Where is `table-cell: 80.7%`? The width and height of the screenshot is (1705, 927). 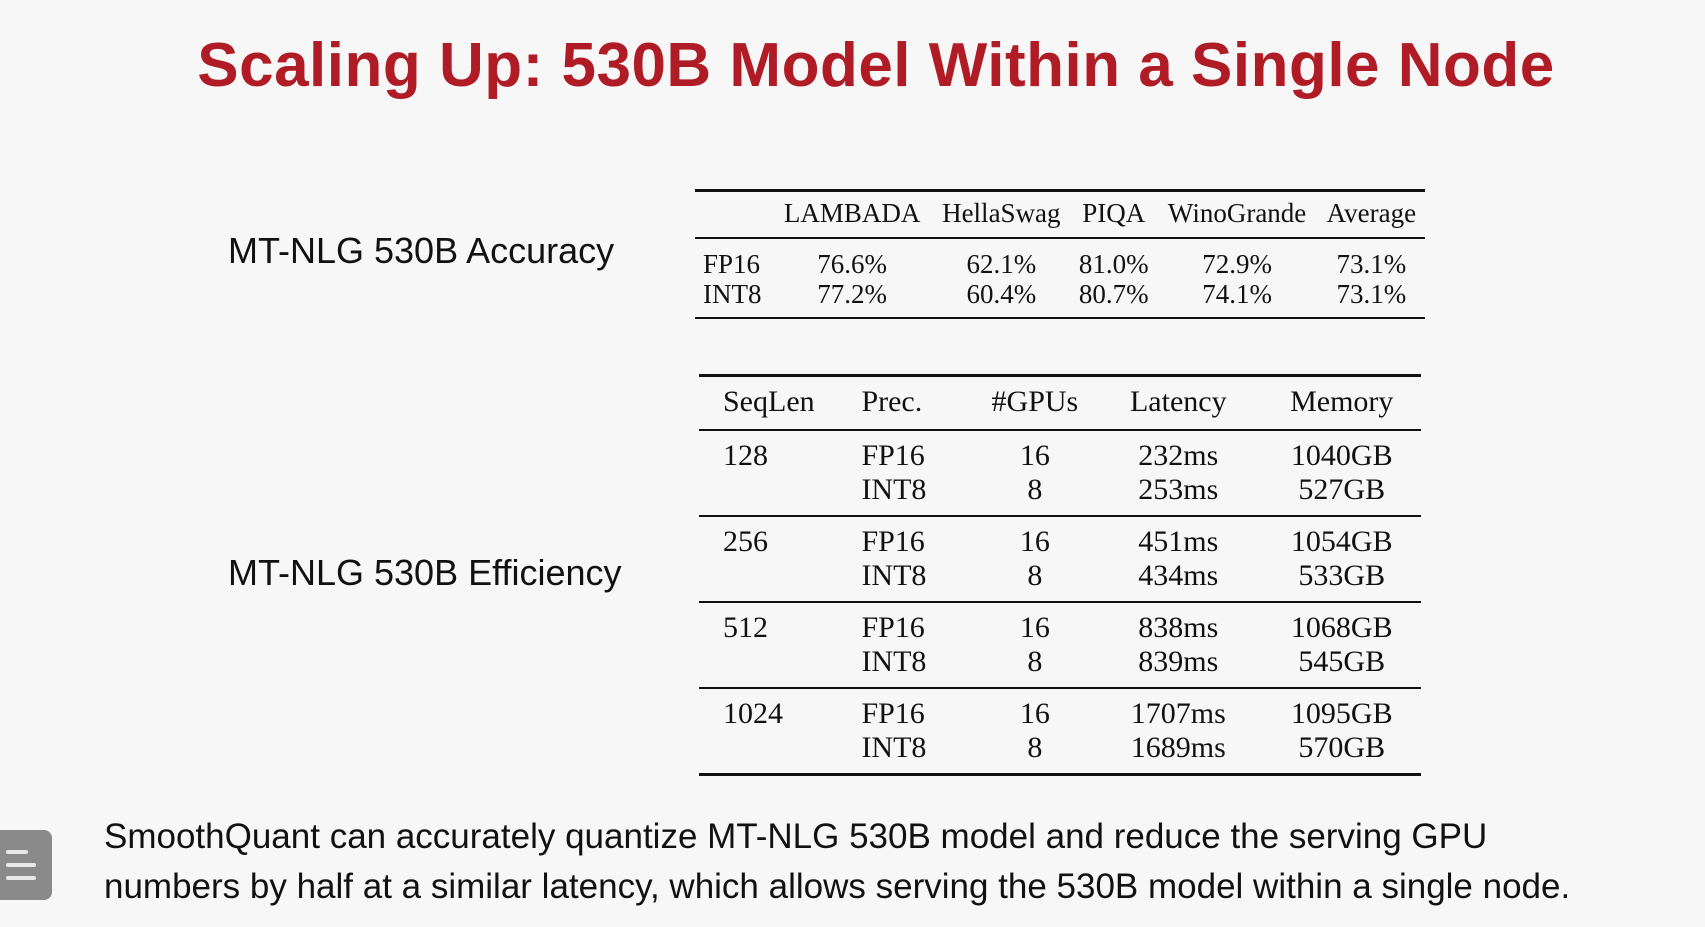
table-cell: 80.7% is located at coordinates (1113, 294).